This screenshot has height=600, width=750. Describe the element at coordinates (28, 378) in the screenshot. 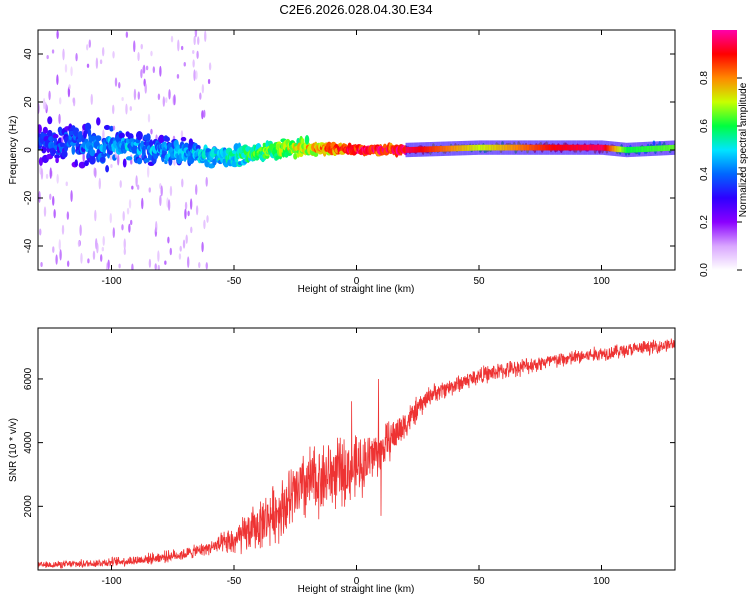

I see `snr-y-tick-label: 6000` at that location.